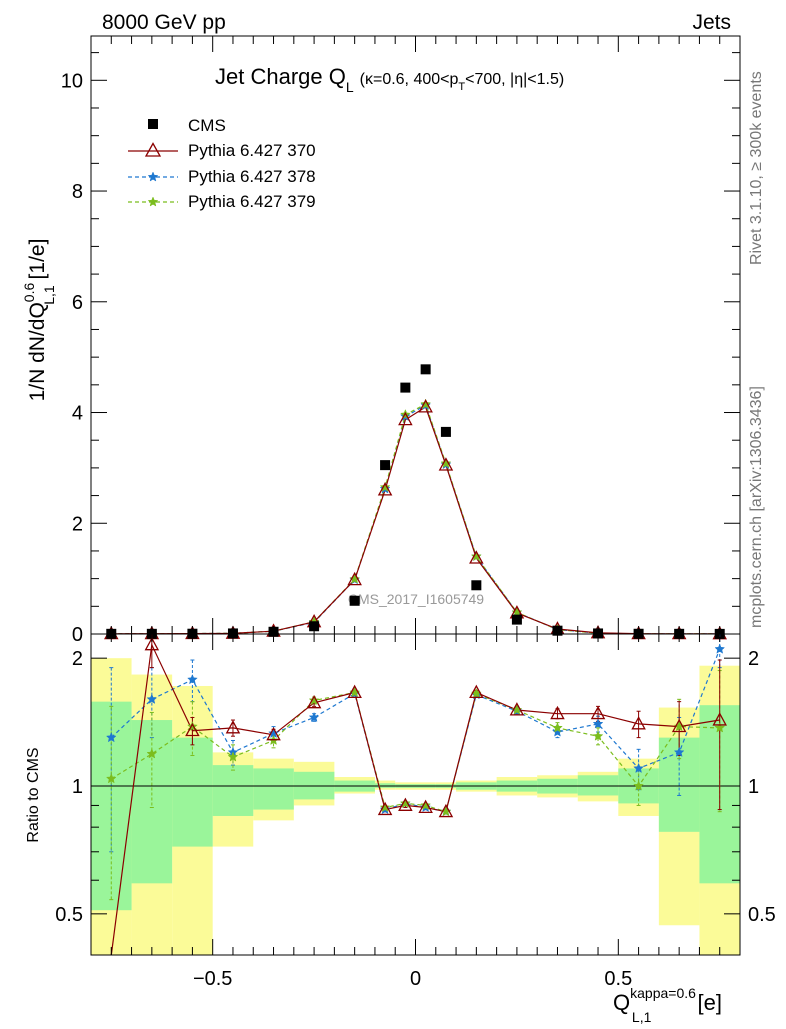 This screenshot has width=786, height=1029. What do you see at coordinates (72, 81) in the screenshot?
I see `y-tick-label: 10` at bounding box center [72, 81].